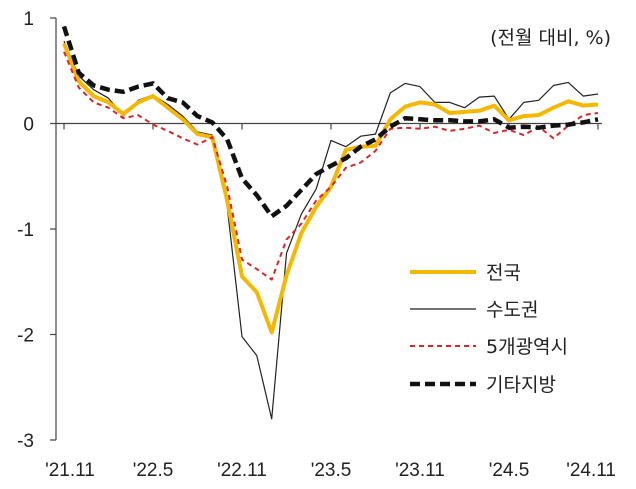 The height and width of the screenshot is (489, 636). Describe the element at coordinates (503, 273) in the screenshot. I see `legend-label-0: 전국` at that location.